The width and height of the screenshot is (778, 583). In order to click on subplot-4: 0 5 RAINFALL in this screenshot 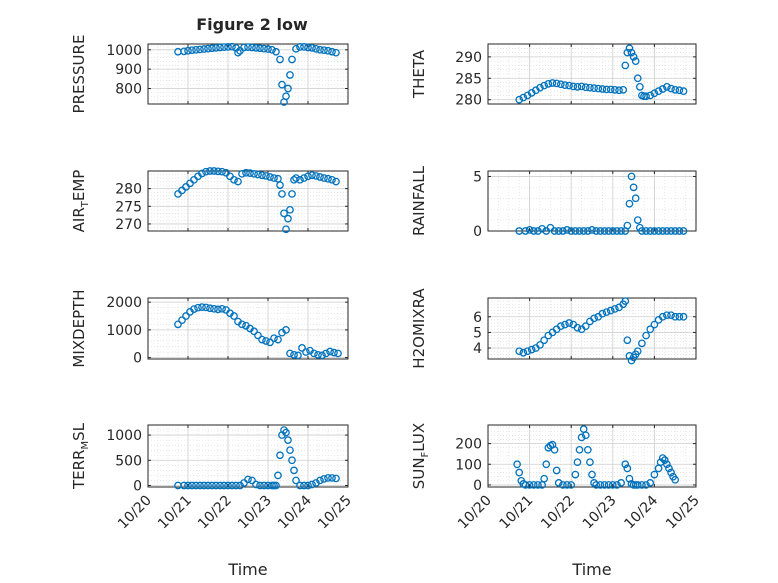, I will do `click(553, 202)`.